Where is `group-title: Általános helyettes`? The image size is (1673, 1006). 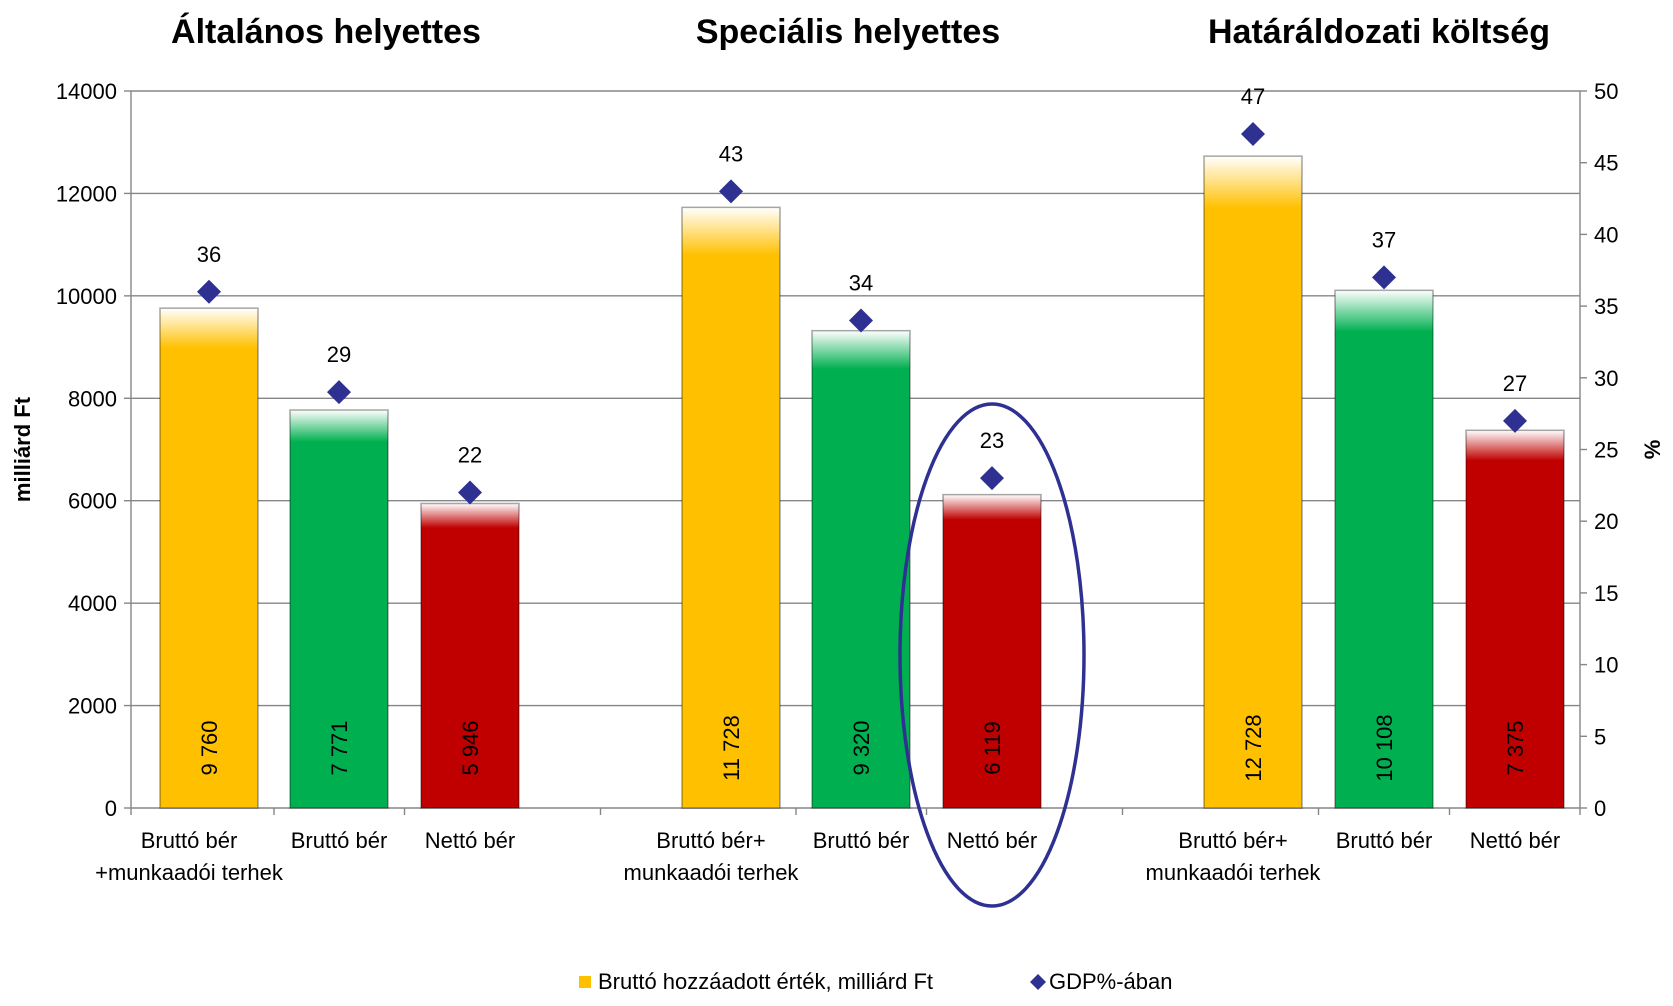 group-title: Általános helyettes is located at coordinates (326, 32).